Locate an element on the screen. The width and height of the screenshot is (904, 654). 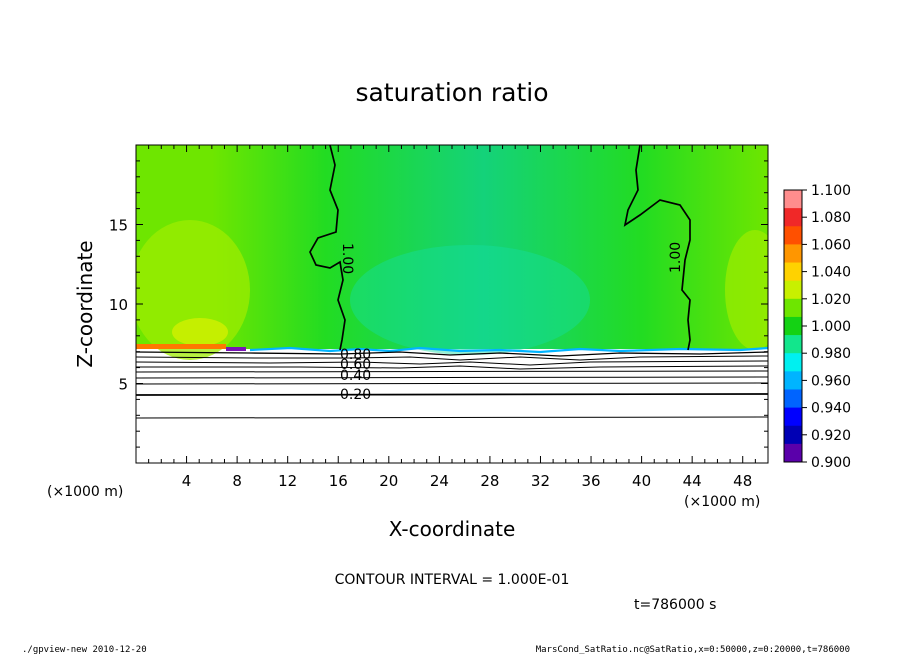
x-tick-label: 36 is located at coordinates (590, 481).